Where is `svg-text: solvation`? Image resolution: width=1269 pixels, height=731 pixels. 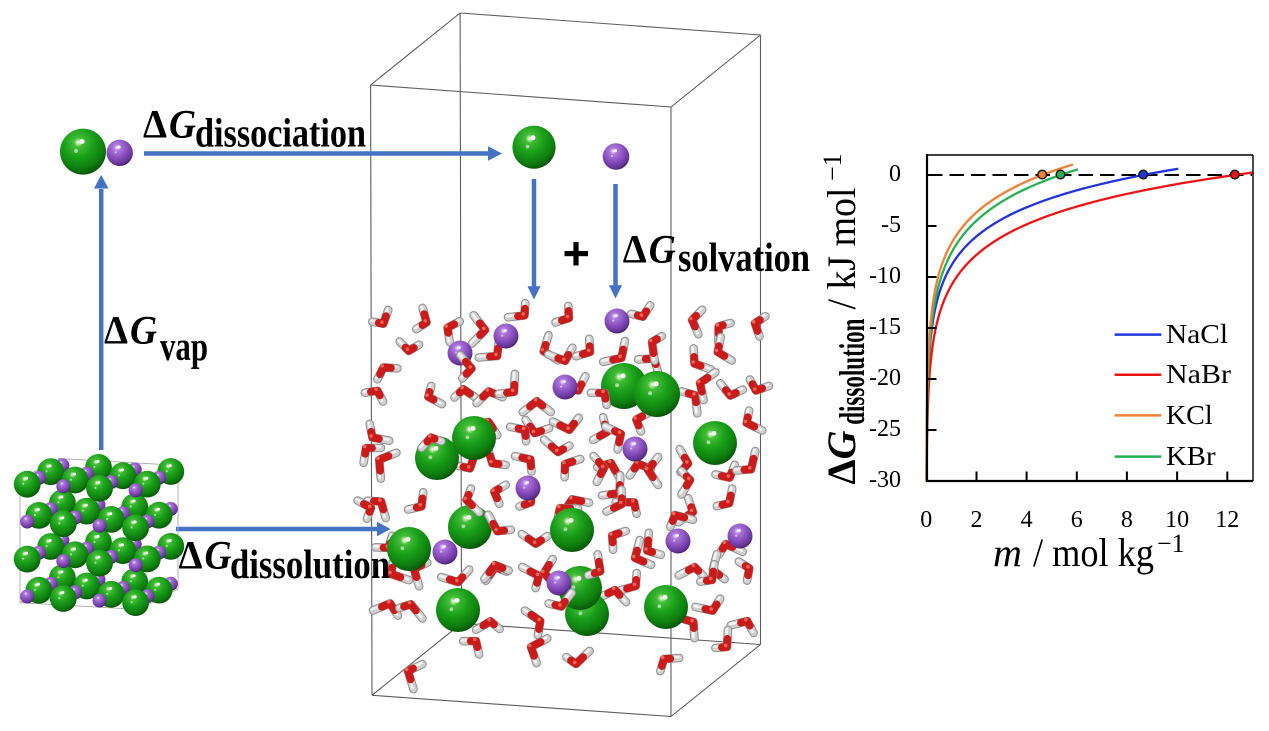
svg-text: solvation is located at coordinates (744, 257).